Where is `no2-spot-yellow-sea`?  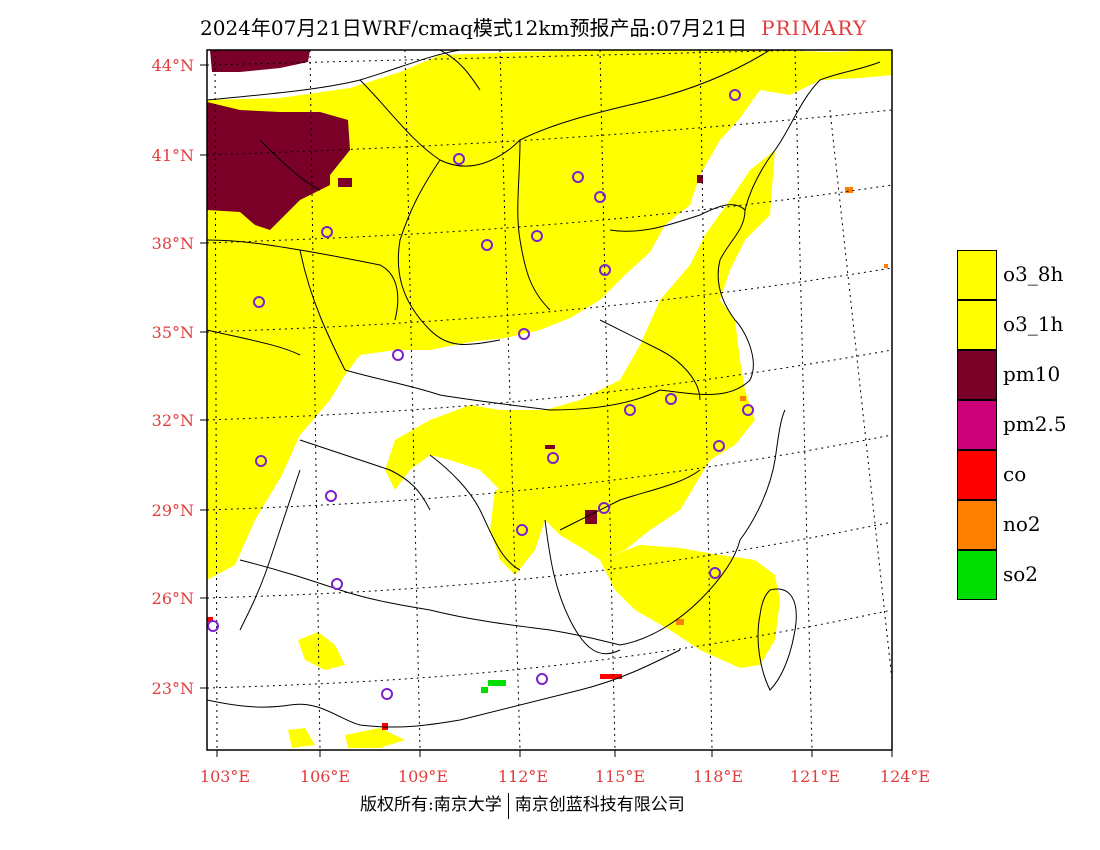
no2-spot-yellow-sea is located at coordinates (849, 190).